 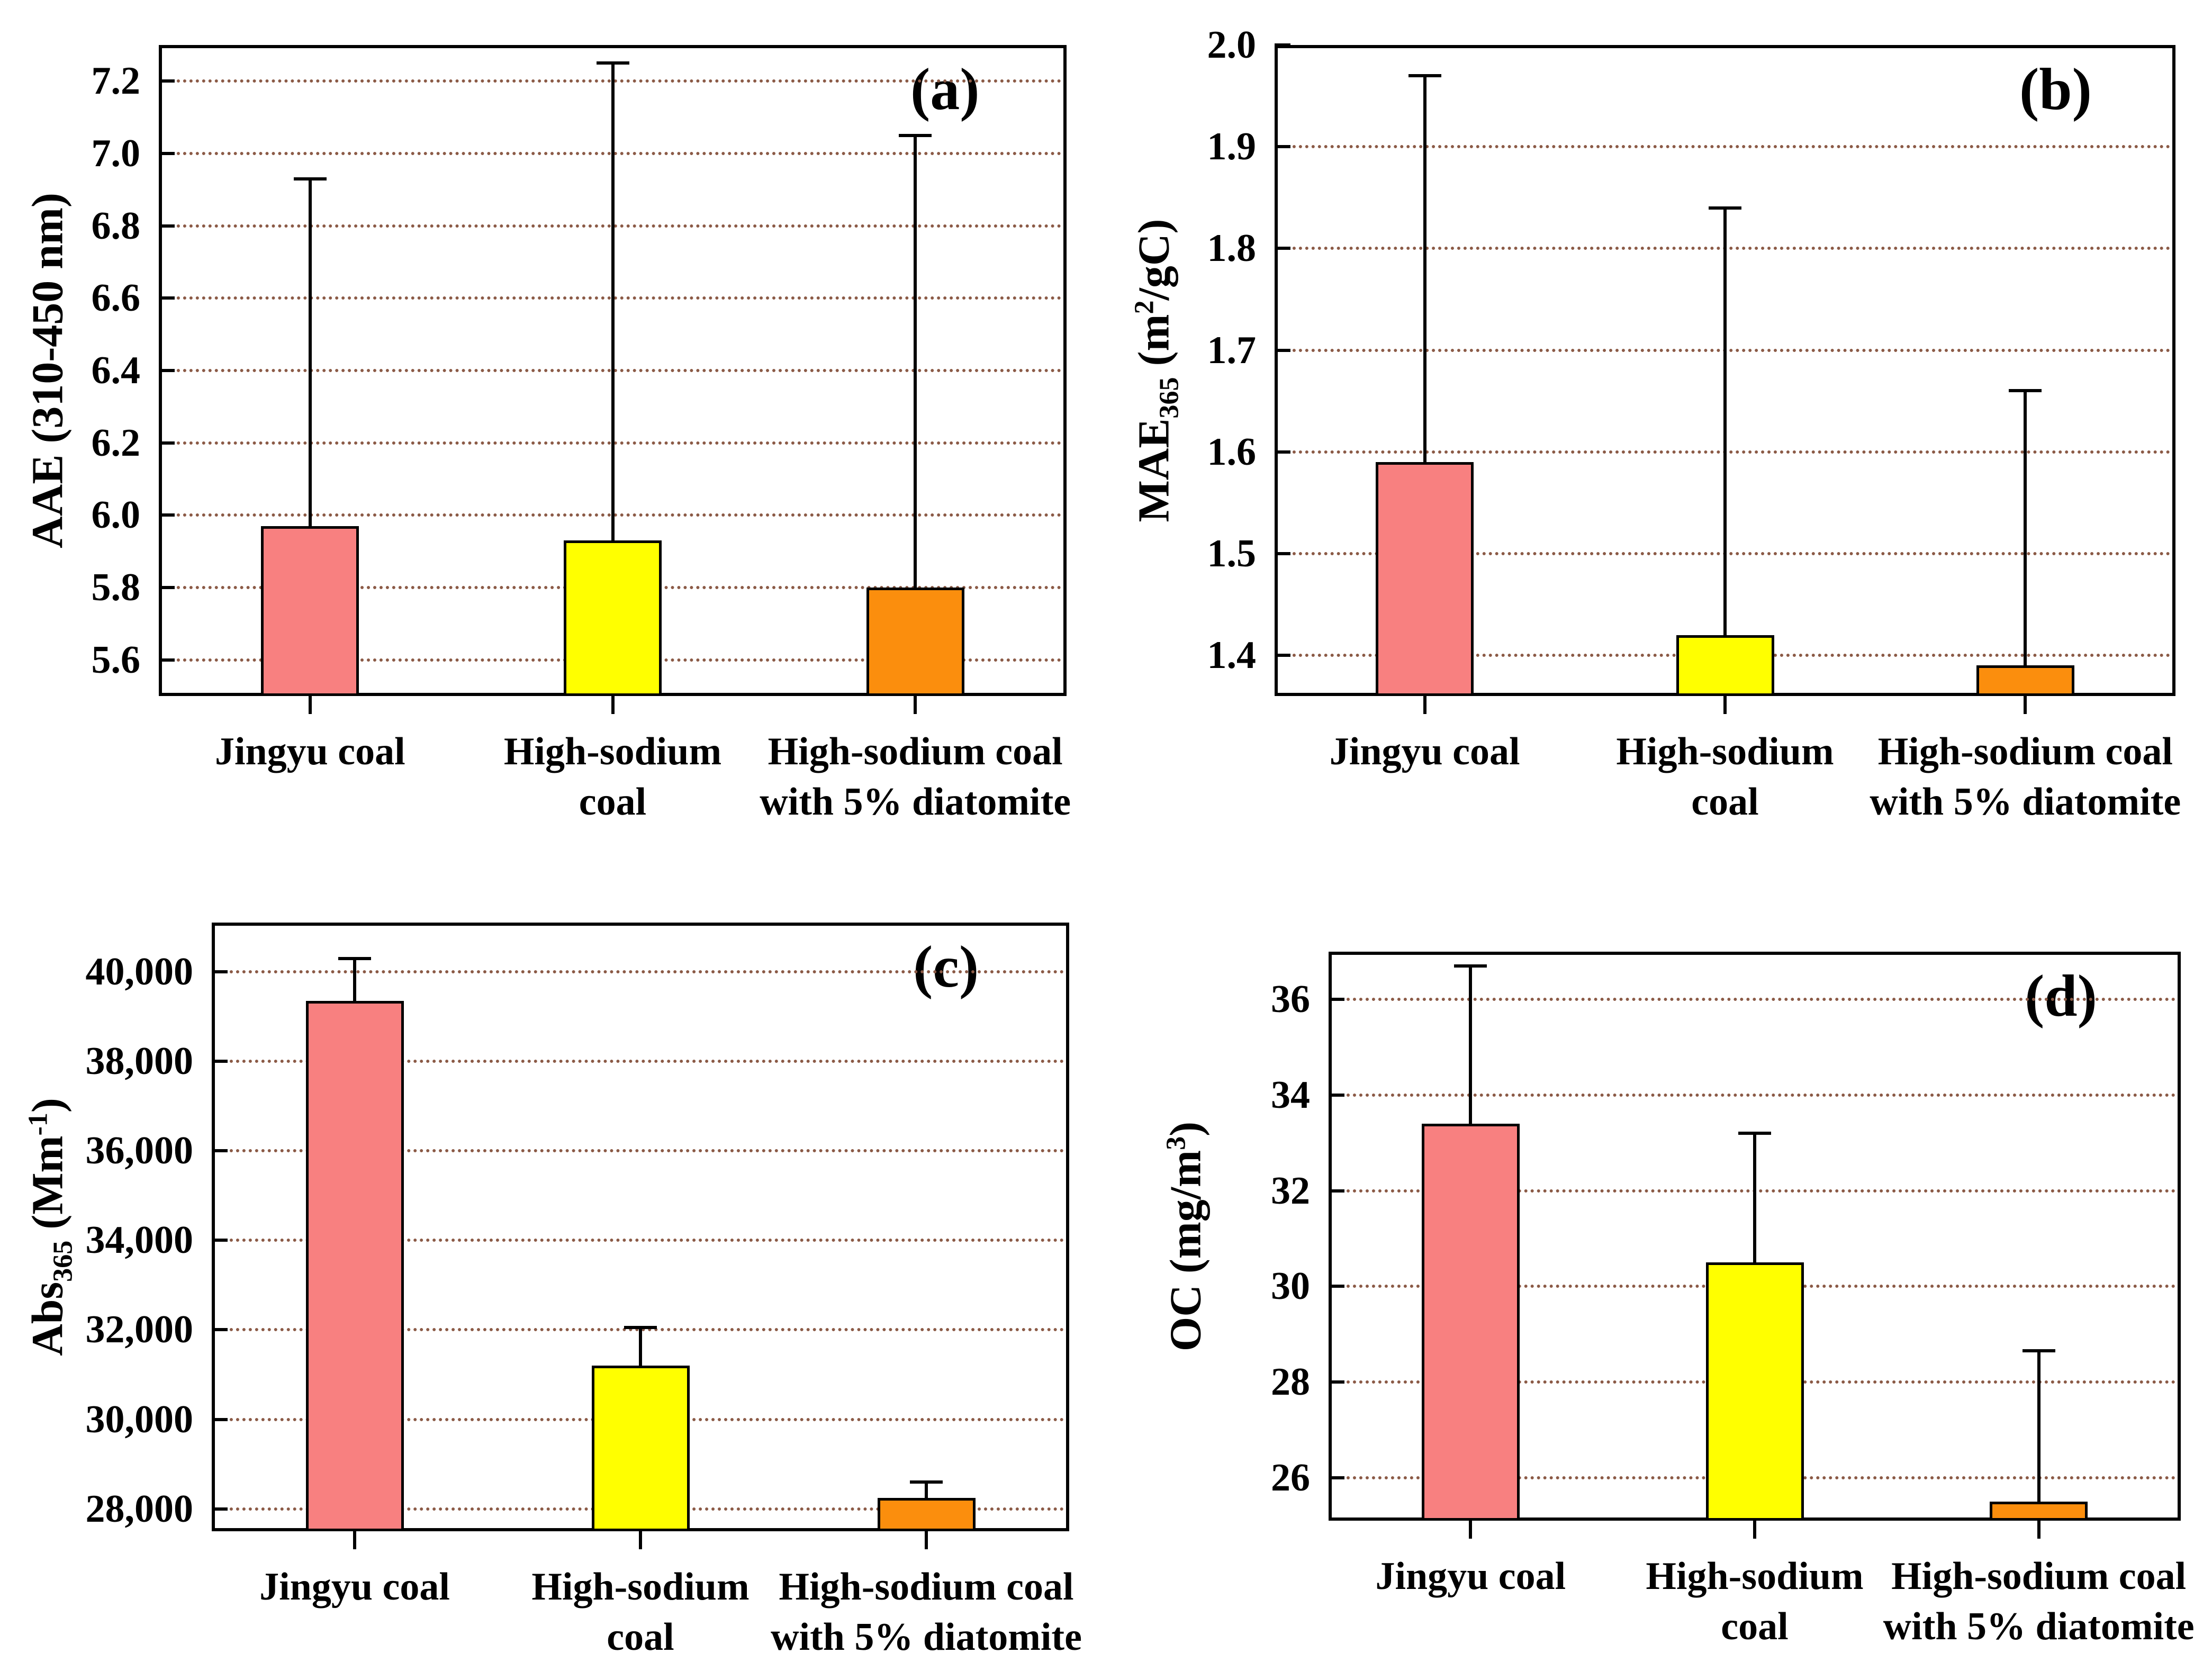 I want to click on y-tick-label: 32,000, so click(x=139, y=1330).